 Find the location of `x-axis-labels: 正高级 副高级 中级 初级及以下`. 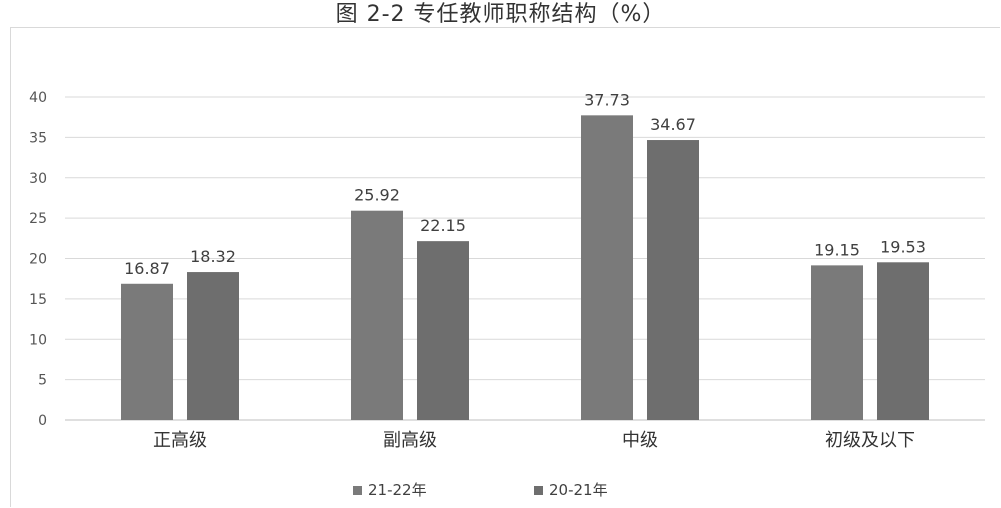

x-axis-labels: 正高级 副高级 中级 初级及以下 is located at coordinates (534, 440).